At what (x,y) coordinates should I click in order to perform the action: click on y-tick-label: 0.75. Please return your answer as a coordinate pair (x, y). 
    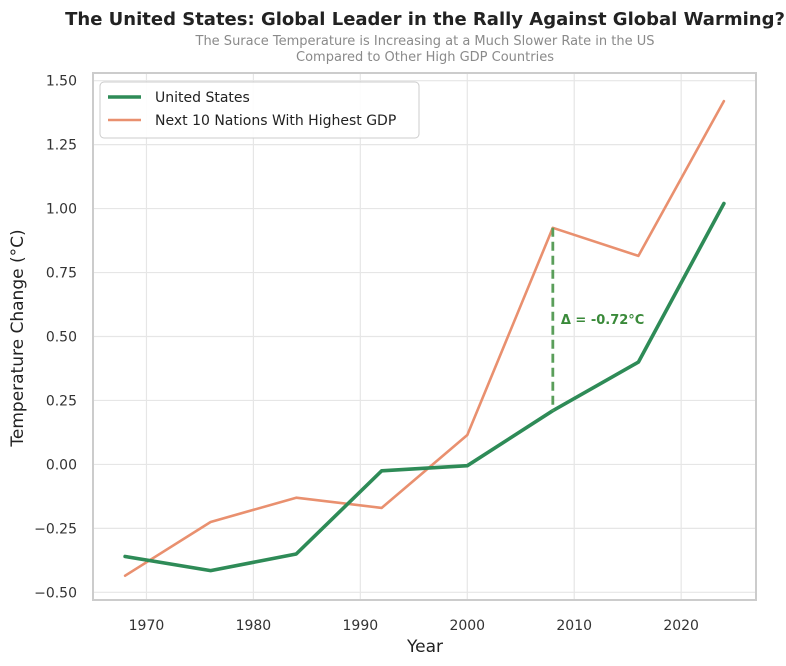
    Looking at the image, I should click on (61, 274).